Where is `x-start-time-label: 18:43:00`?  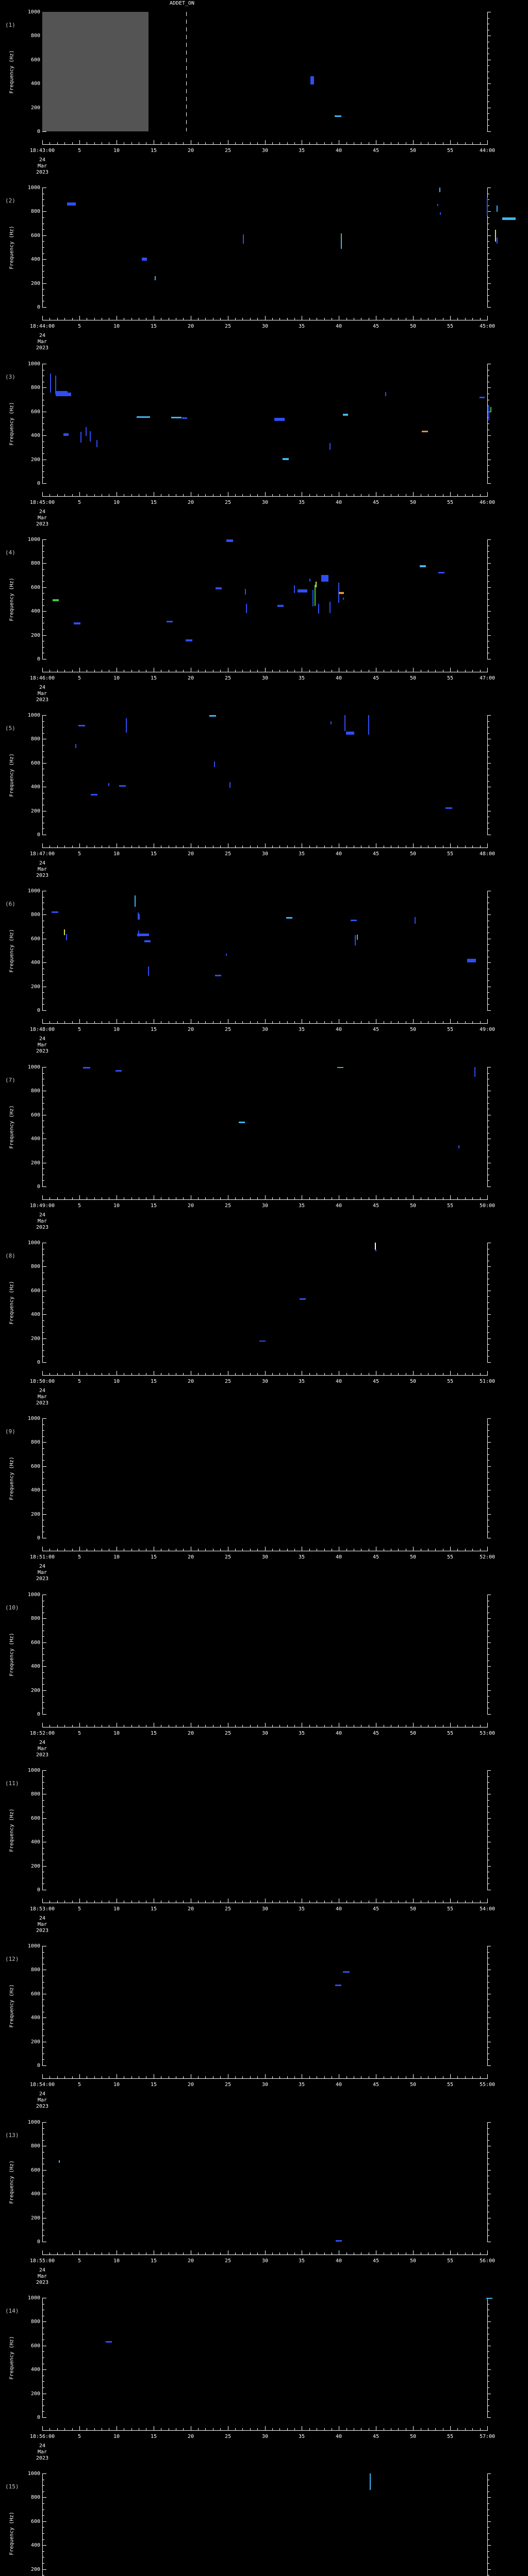
x-start-time-label: 18:43:00 is located at coordinates (42, 151).